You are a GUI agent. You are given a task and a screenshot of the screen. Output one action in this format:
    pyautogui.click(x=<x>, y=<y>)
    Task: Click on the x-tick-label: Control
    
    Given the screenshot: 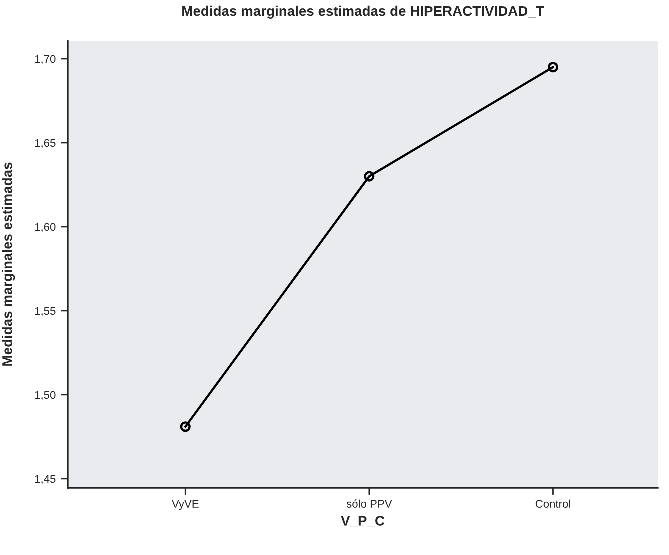 What is the action you would take?
    pyautogui.click(x=553, y=504)
    